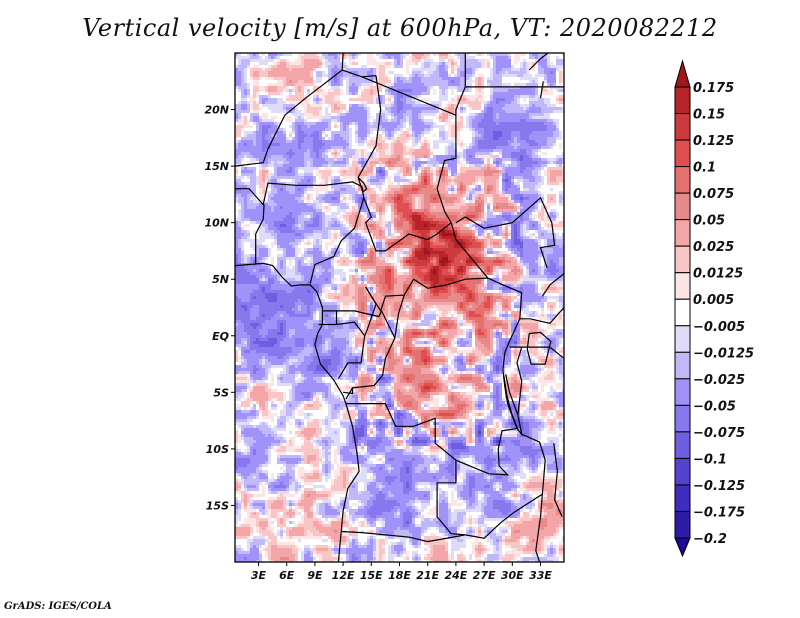 The height and width of the screenshot is (618, 800). What do you see at coordinates (682, 73) in the screenshot?
I see `colorbar-arrow-top` at bounding box center [682, 73].